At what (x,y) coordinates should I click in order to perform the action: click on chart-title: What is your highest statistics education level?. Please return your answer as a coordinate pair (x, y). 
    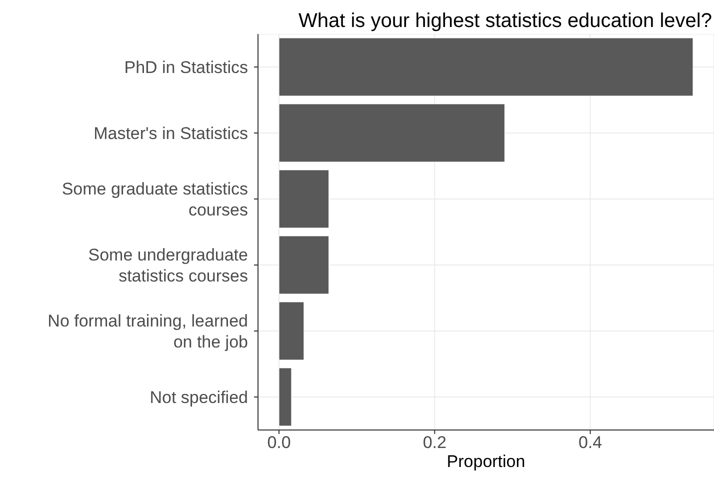
    Looking at the image, I should click on (505, 21).